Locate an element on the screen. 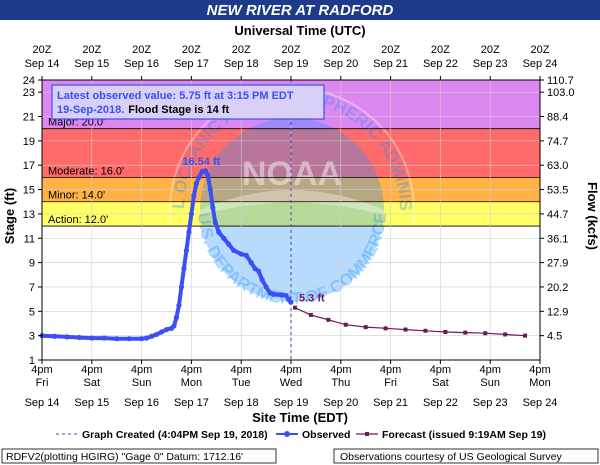 The width and height of the screenshot is (600, 465). x-tick-date: Sep 23 is located at coordinates (490, 403).